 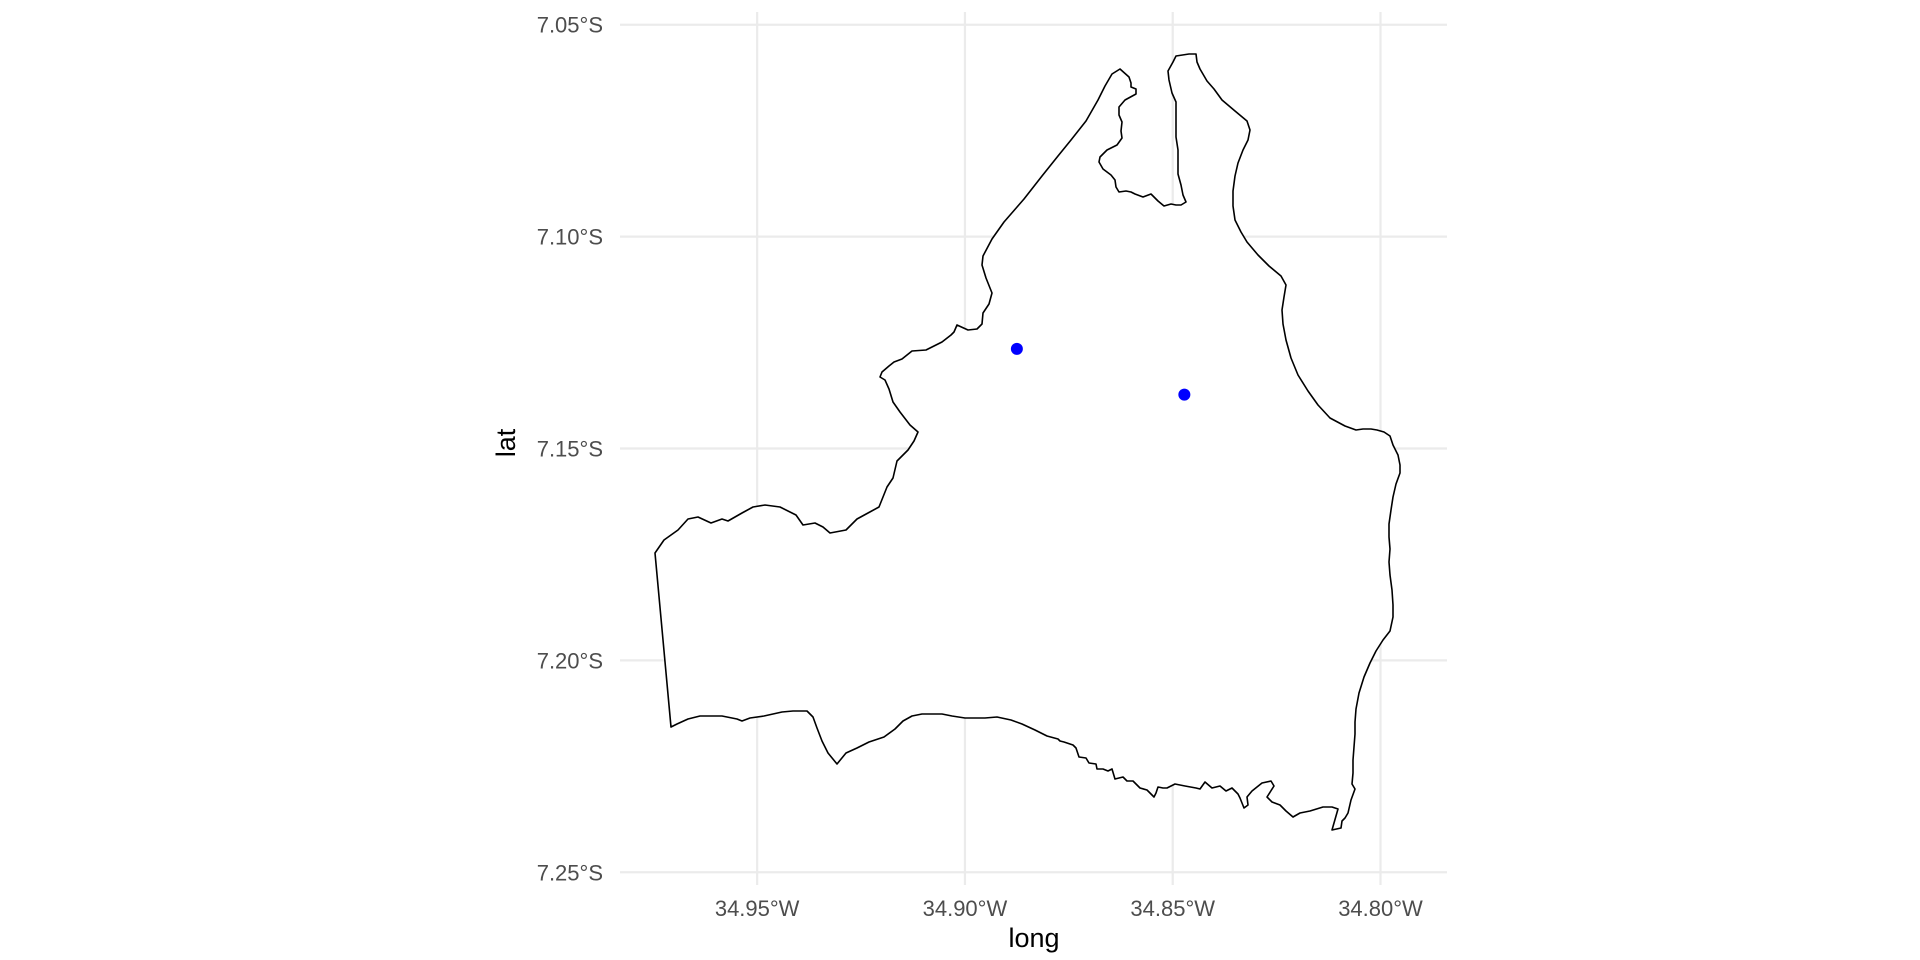 What do you see at coordinates (1033, 938) in the screenshot?
I see `x-axis-title: long` at bounding box center [1033, 938].